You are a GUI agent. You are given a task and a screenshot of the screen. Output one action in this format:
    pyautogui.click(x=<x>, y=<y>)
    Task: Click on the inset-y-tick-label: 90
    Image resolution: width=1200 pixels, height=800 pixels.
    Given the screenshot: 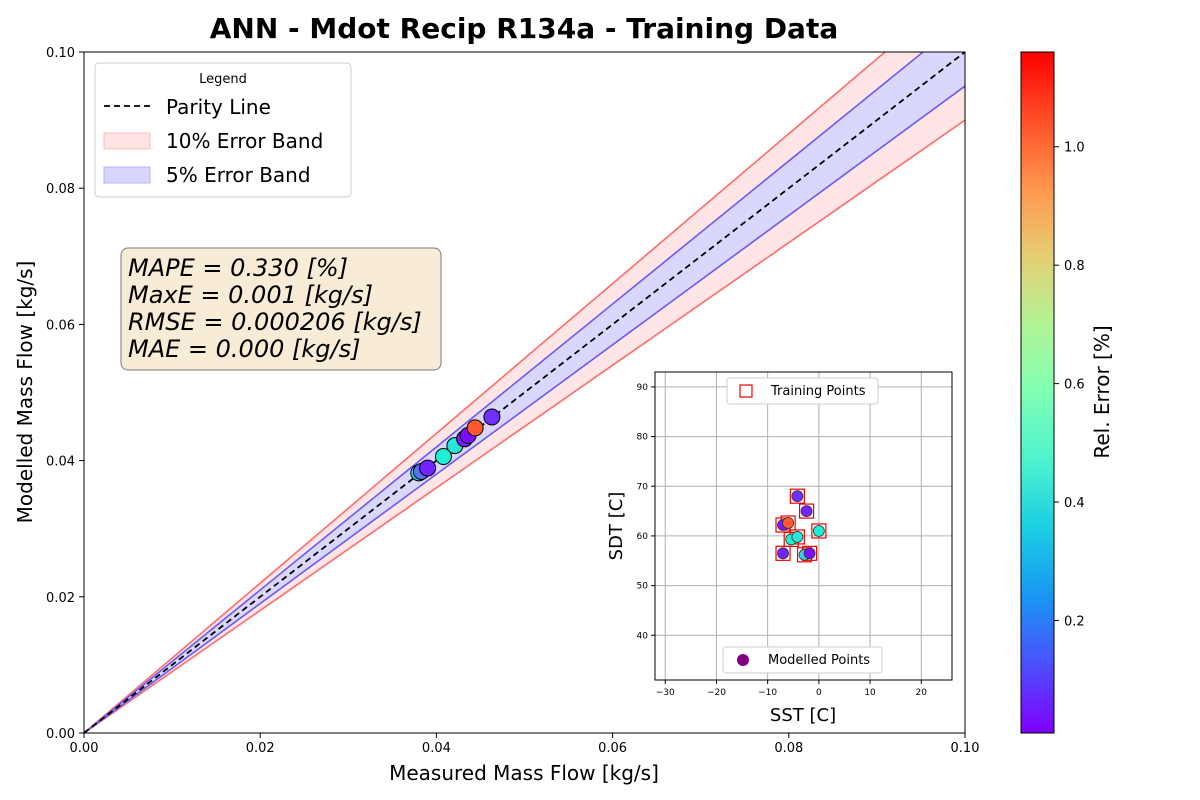 What is the action you would take?
    pyautogui.click(x=643, y=388)
    